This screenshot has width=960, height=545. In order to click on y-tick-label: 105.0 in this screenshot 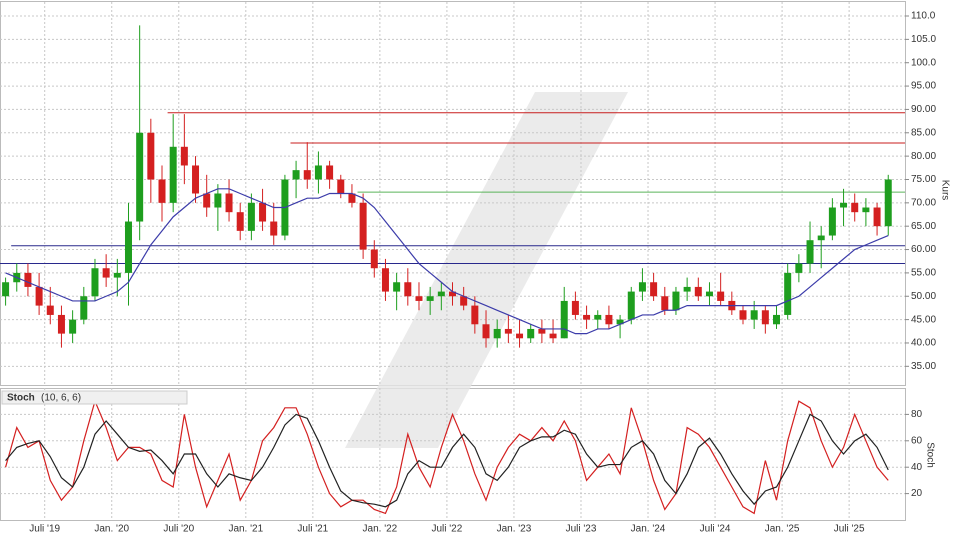, I will do `click(923, 39)`.